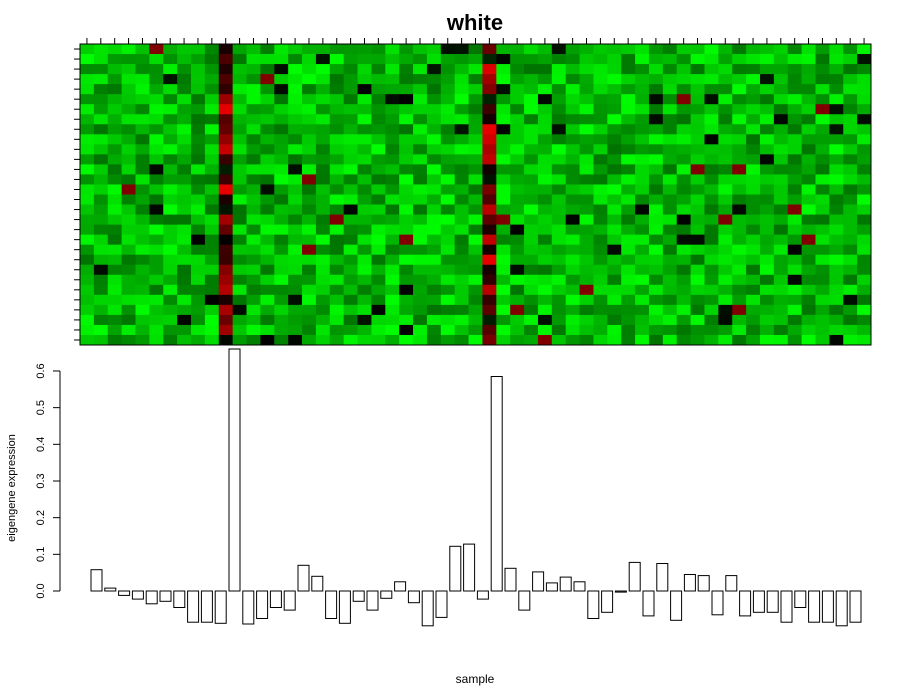  Describe the element at coordinates (151, 597) in the screenshot. I see `bar` at that location.